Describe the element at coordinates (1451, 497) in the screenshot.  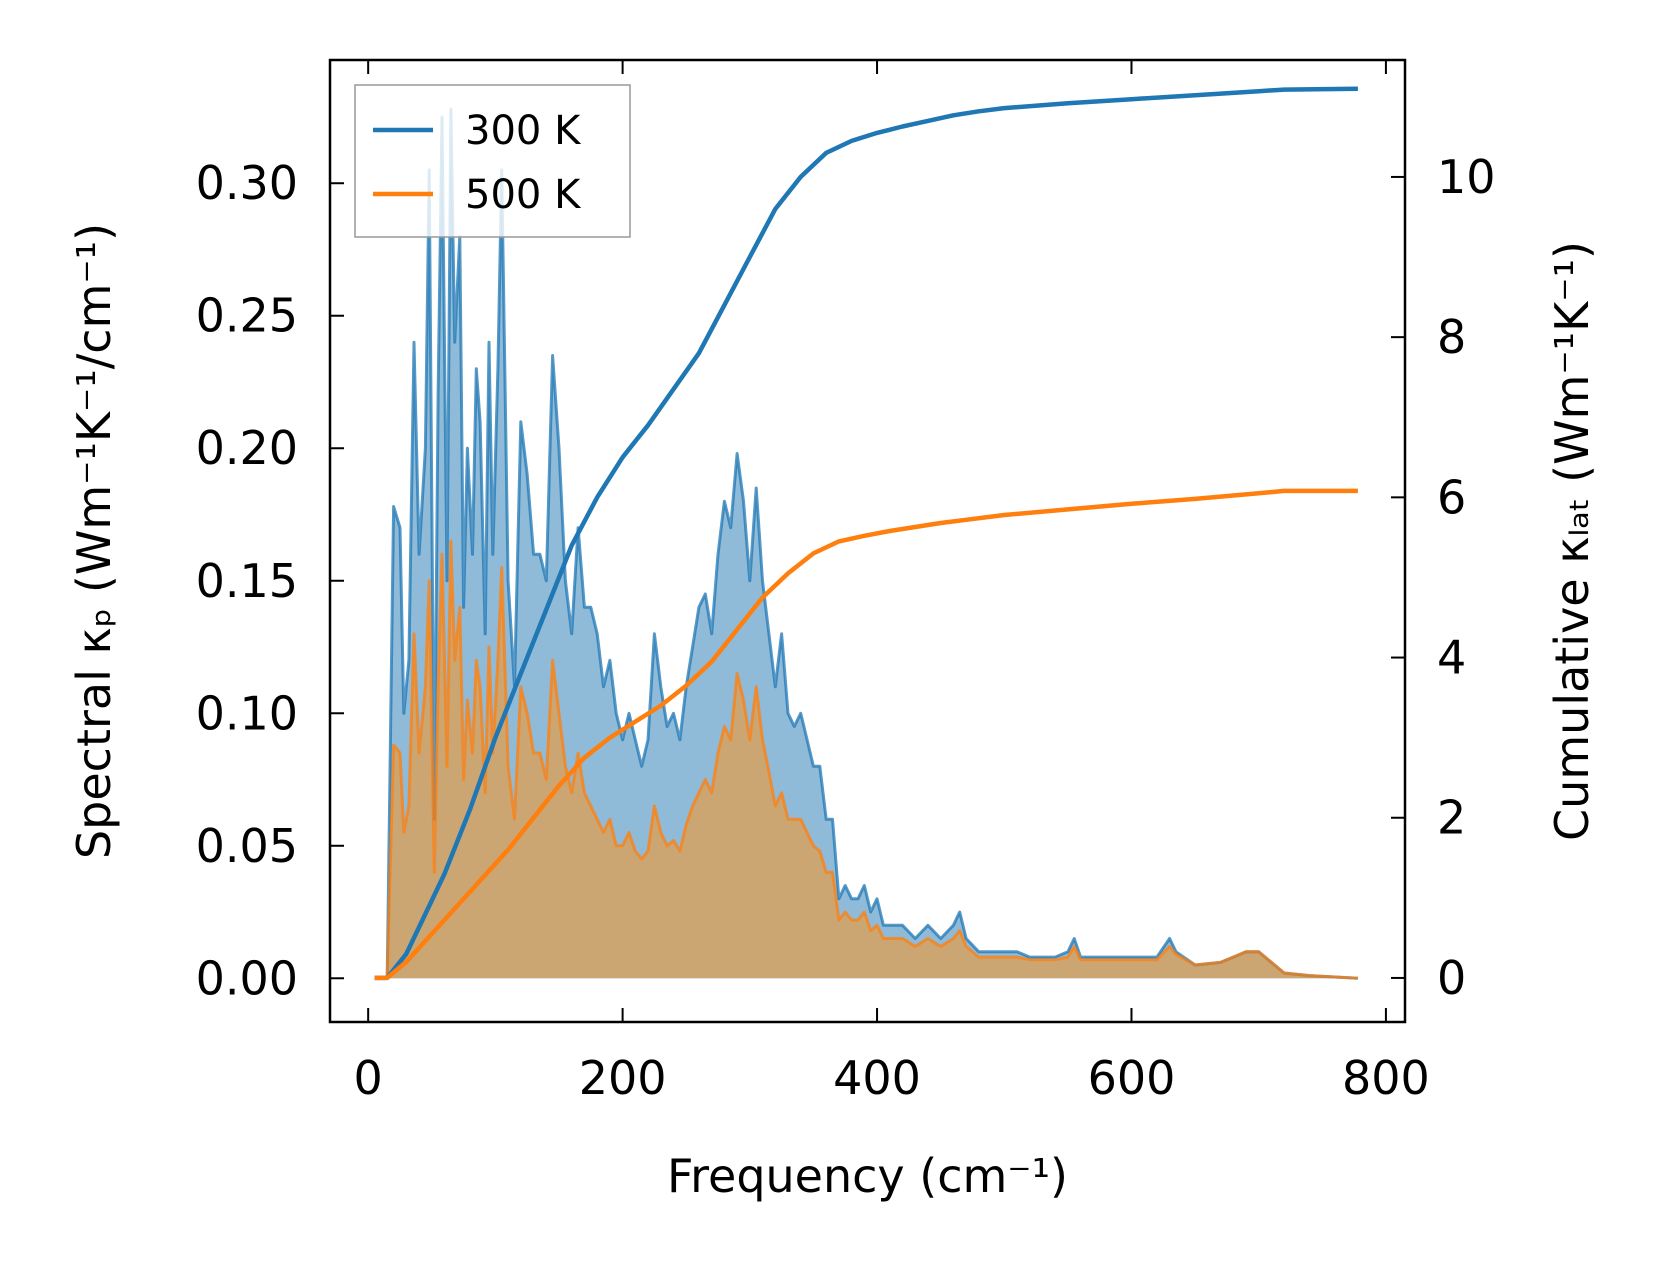
I see `y-right-tick-label: 6` at that location.